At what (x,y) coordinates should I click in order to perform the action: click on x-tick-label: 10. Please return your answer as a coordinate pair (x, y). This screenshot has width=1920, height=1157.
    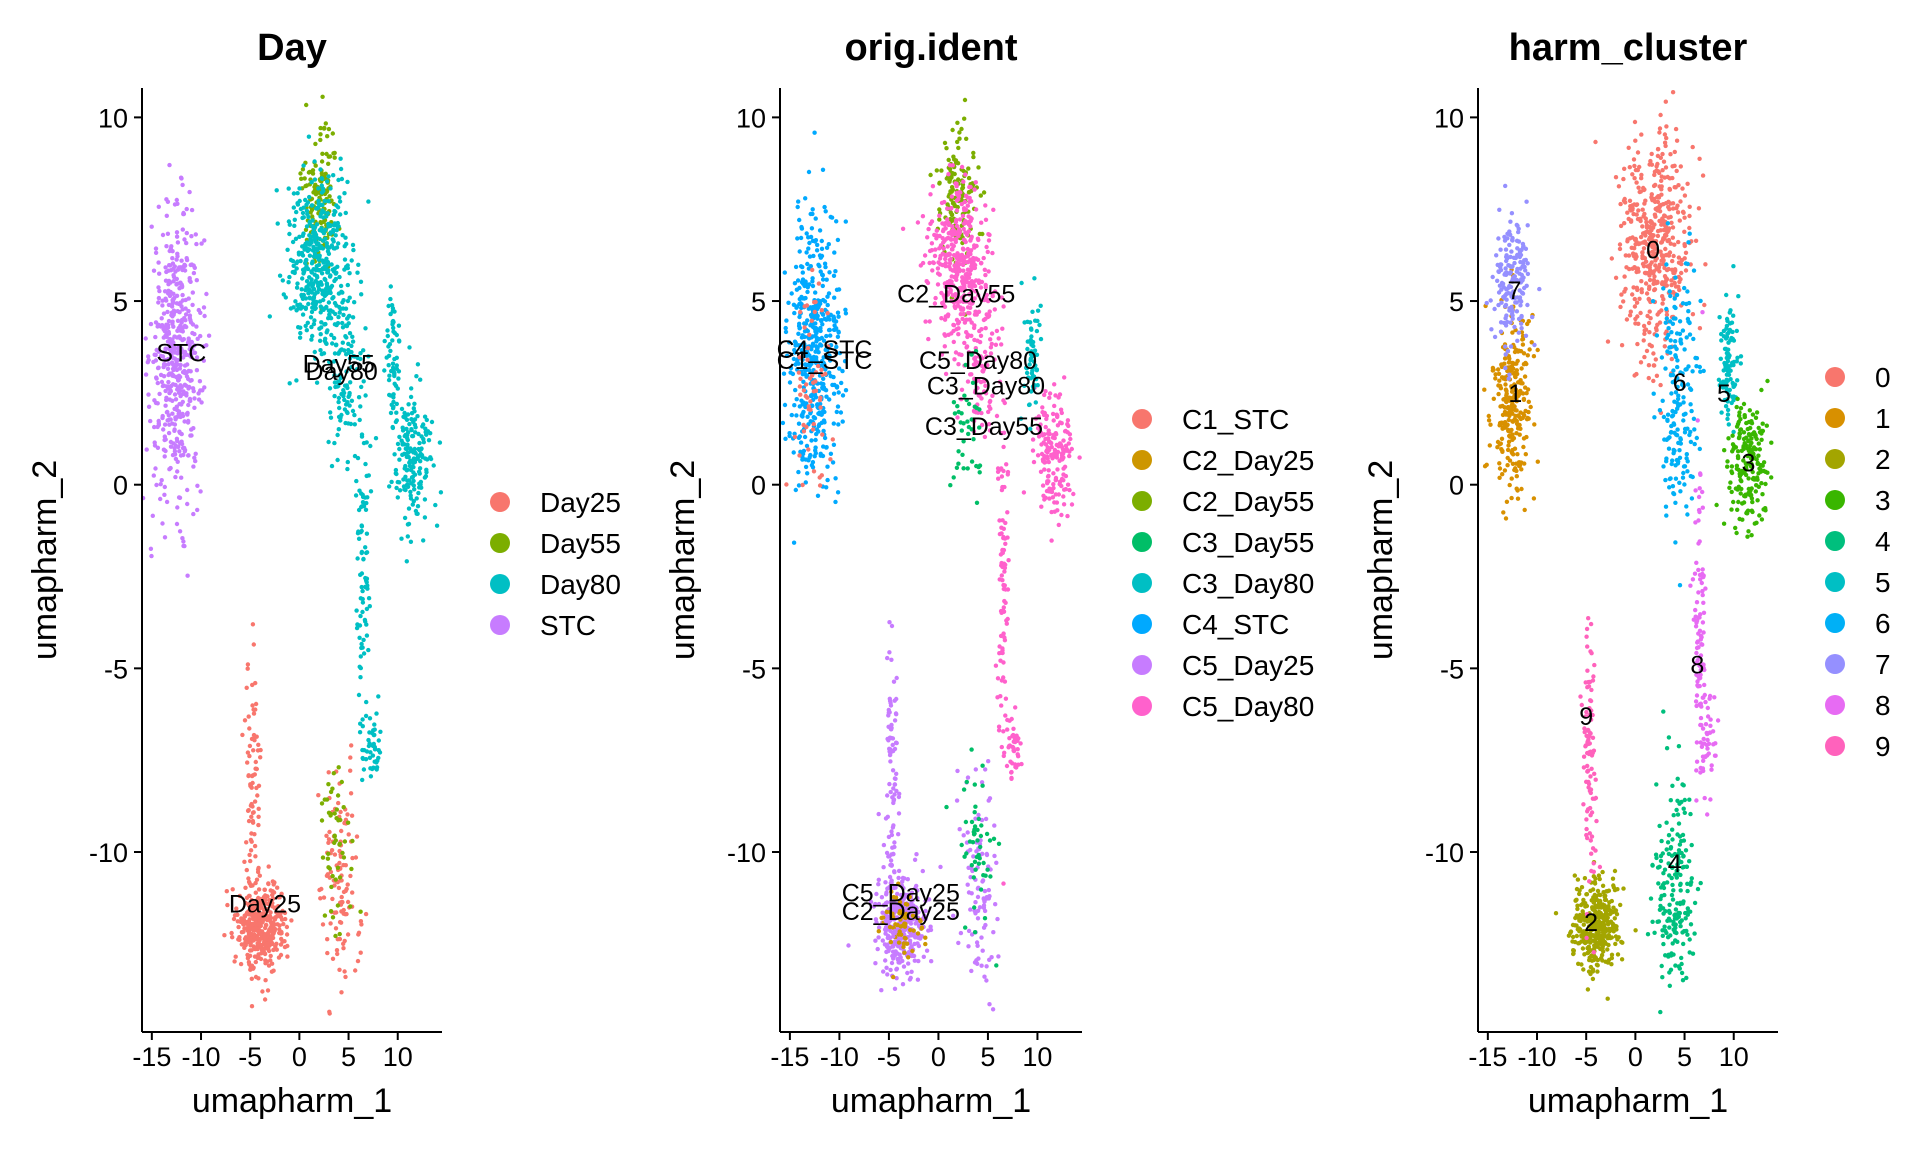
    Looking at the image, I should click on (1037, 1057).